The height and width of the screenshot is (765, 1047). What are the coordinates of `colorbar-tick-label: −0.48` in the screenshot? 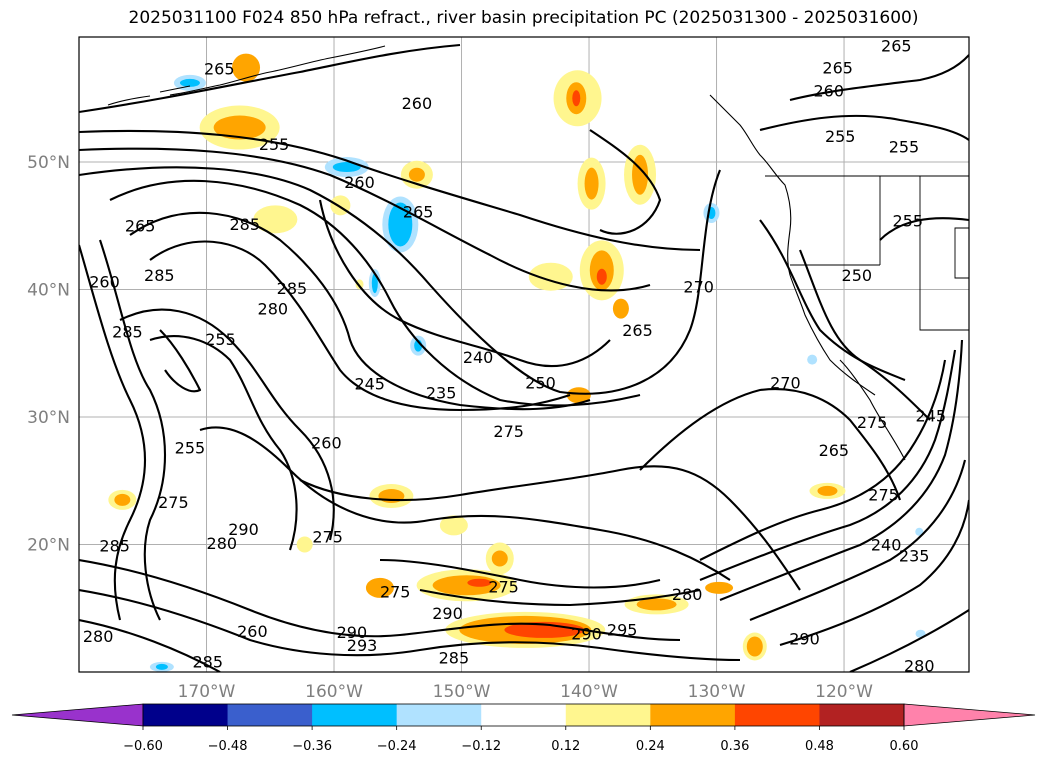 It's located at (228, 746).